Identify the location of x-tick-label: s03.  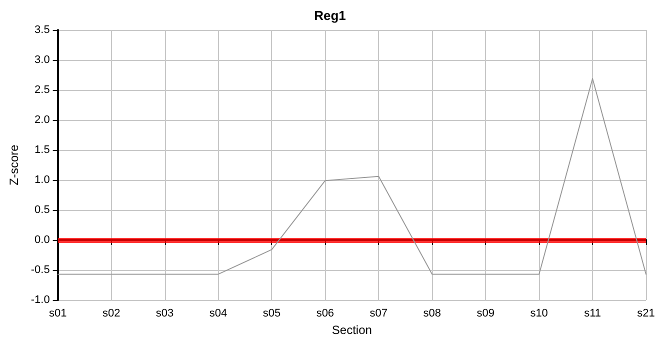
(165, 314).